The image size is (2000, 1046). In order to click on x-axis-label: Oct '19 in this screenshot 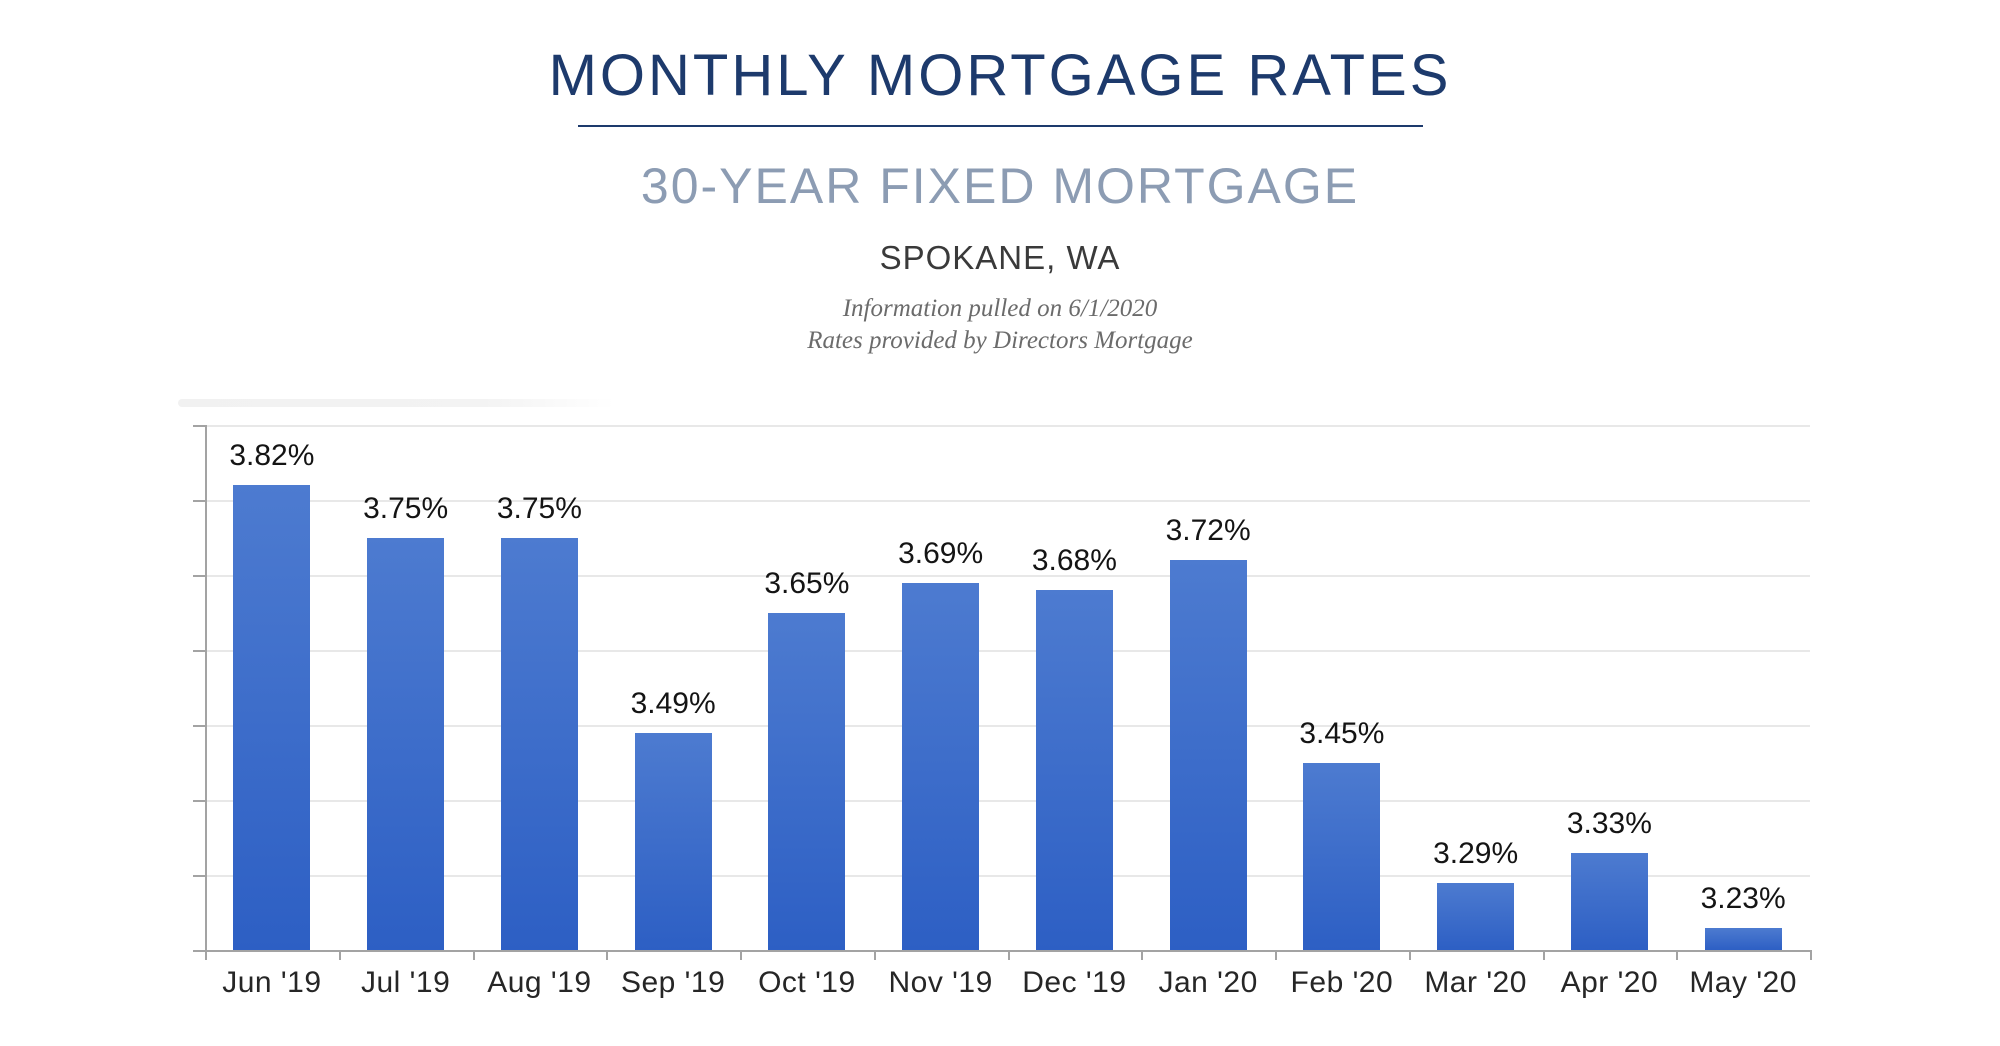, I will do `click(807, 982)`.